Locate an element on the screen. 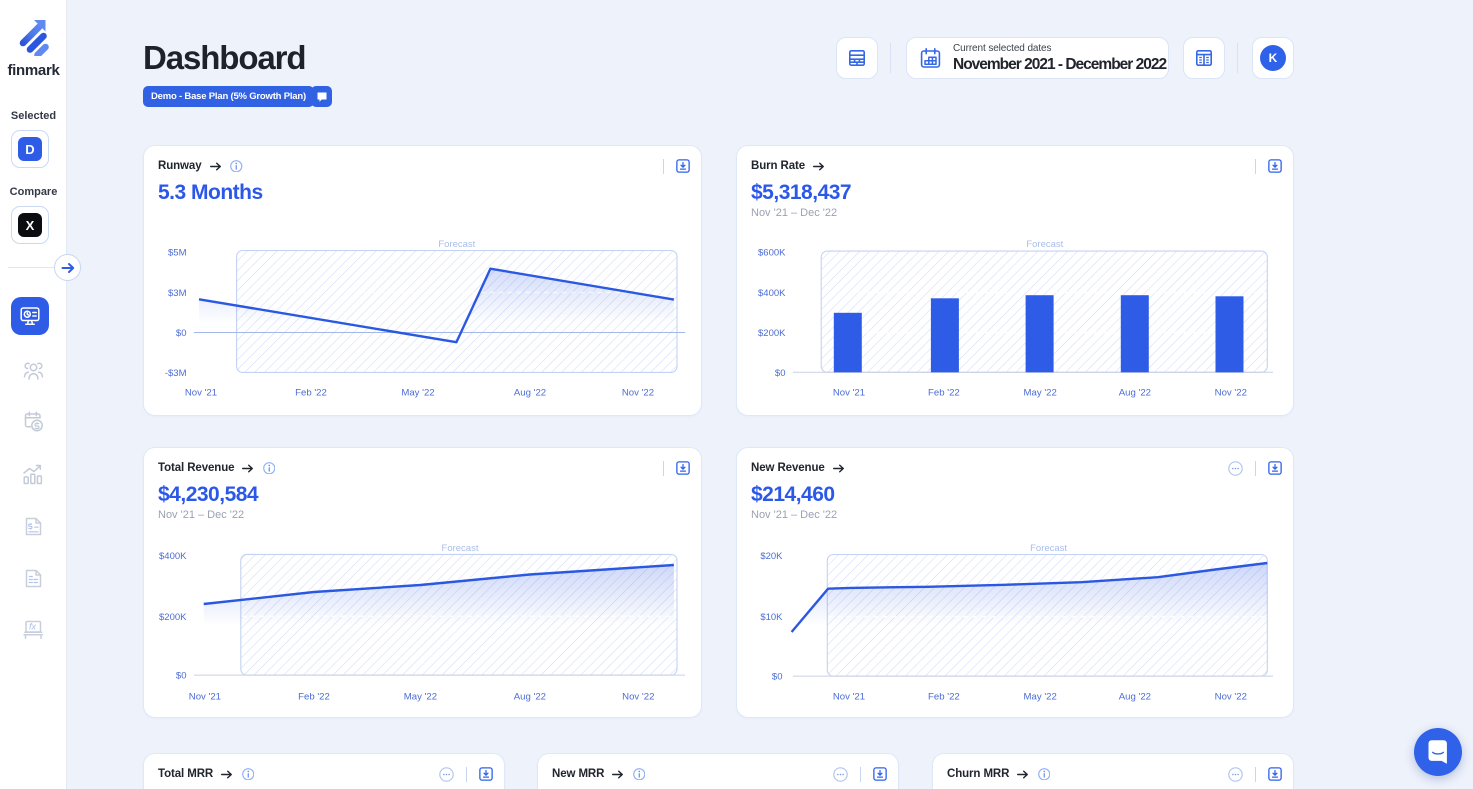 The image size is (1473, 789). svg-text: fx is located at coordinates (33, 627).